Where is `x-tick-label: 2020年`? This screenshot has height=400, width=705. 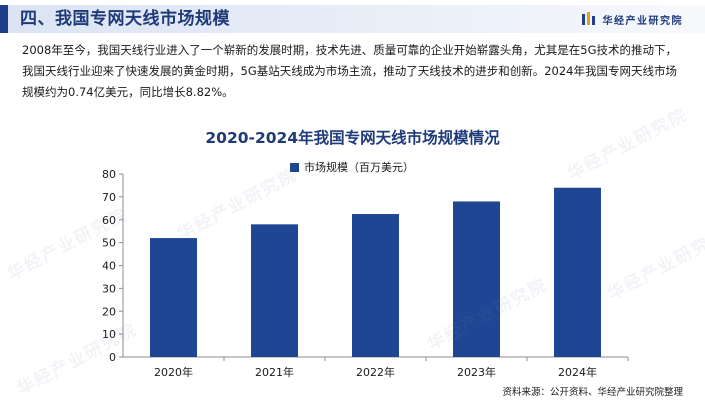
x-tick-label: 2020年 is located at coordinates (173, 372).